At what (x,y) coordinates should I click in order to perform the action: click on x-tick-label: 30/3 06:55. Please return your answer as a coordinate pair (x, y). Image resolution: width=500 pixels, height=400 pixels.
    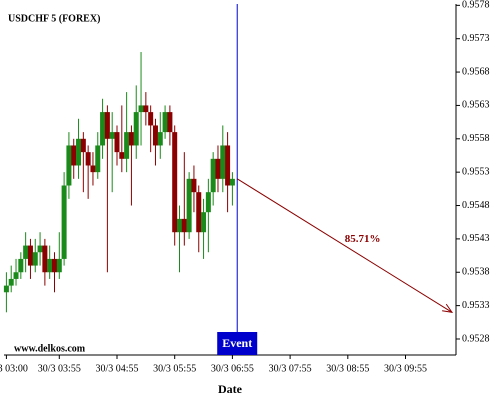
    Looking at the image, I should click on (232, 368).